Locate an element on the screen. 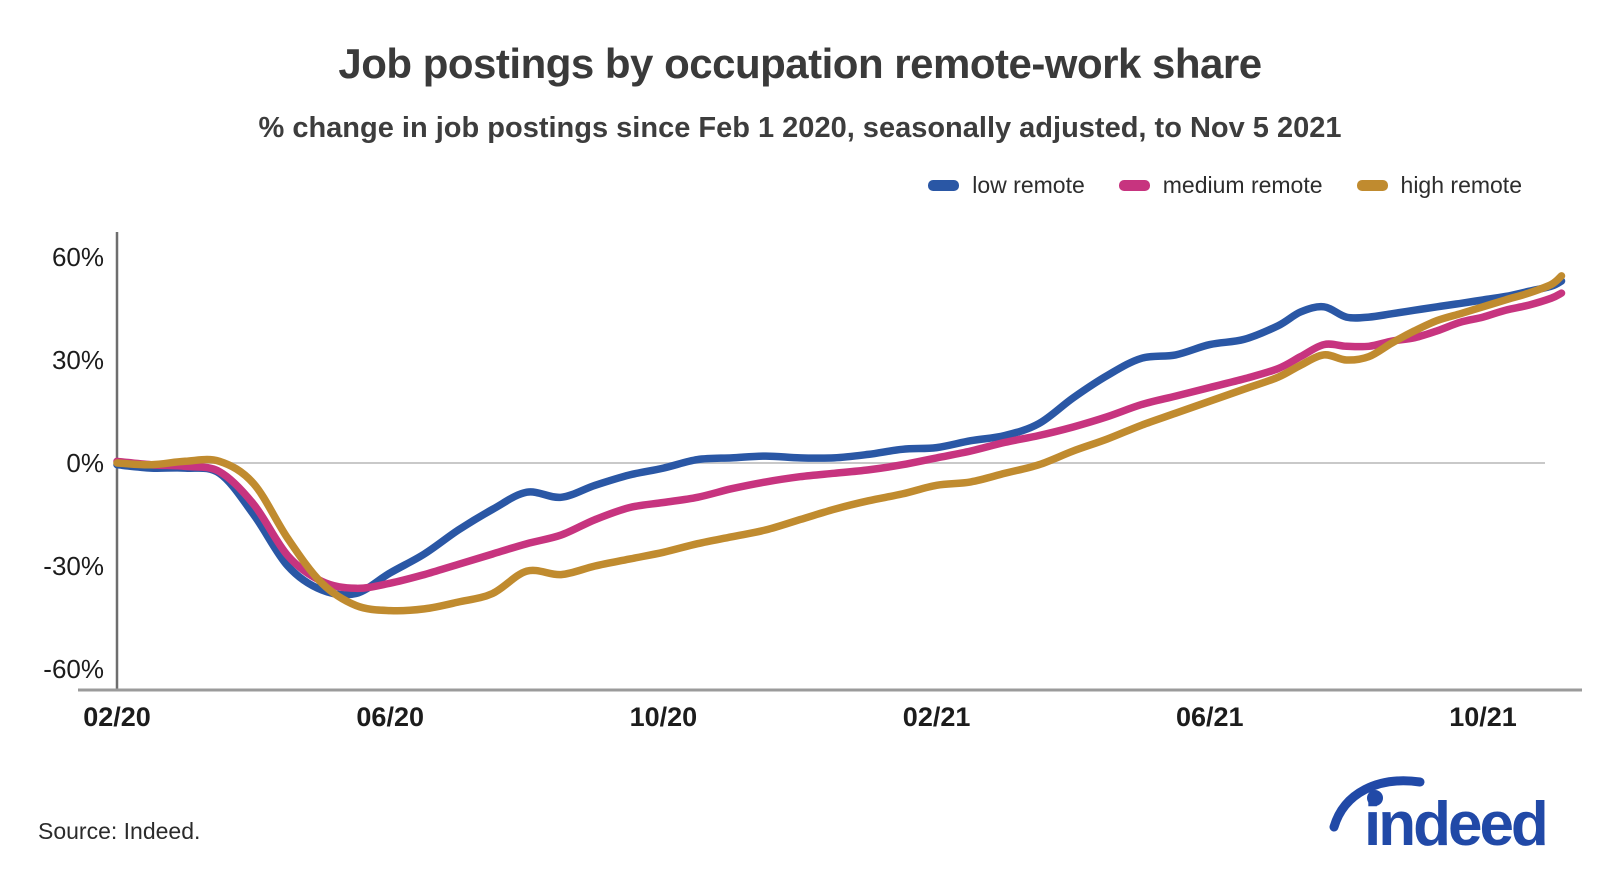 Image resolution: width=1600 pixels, height=873 pixels. indeed-logo-text: indeed is located at coordinates (1455, 824).